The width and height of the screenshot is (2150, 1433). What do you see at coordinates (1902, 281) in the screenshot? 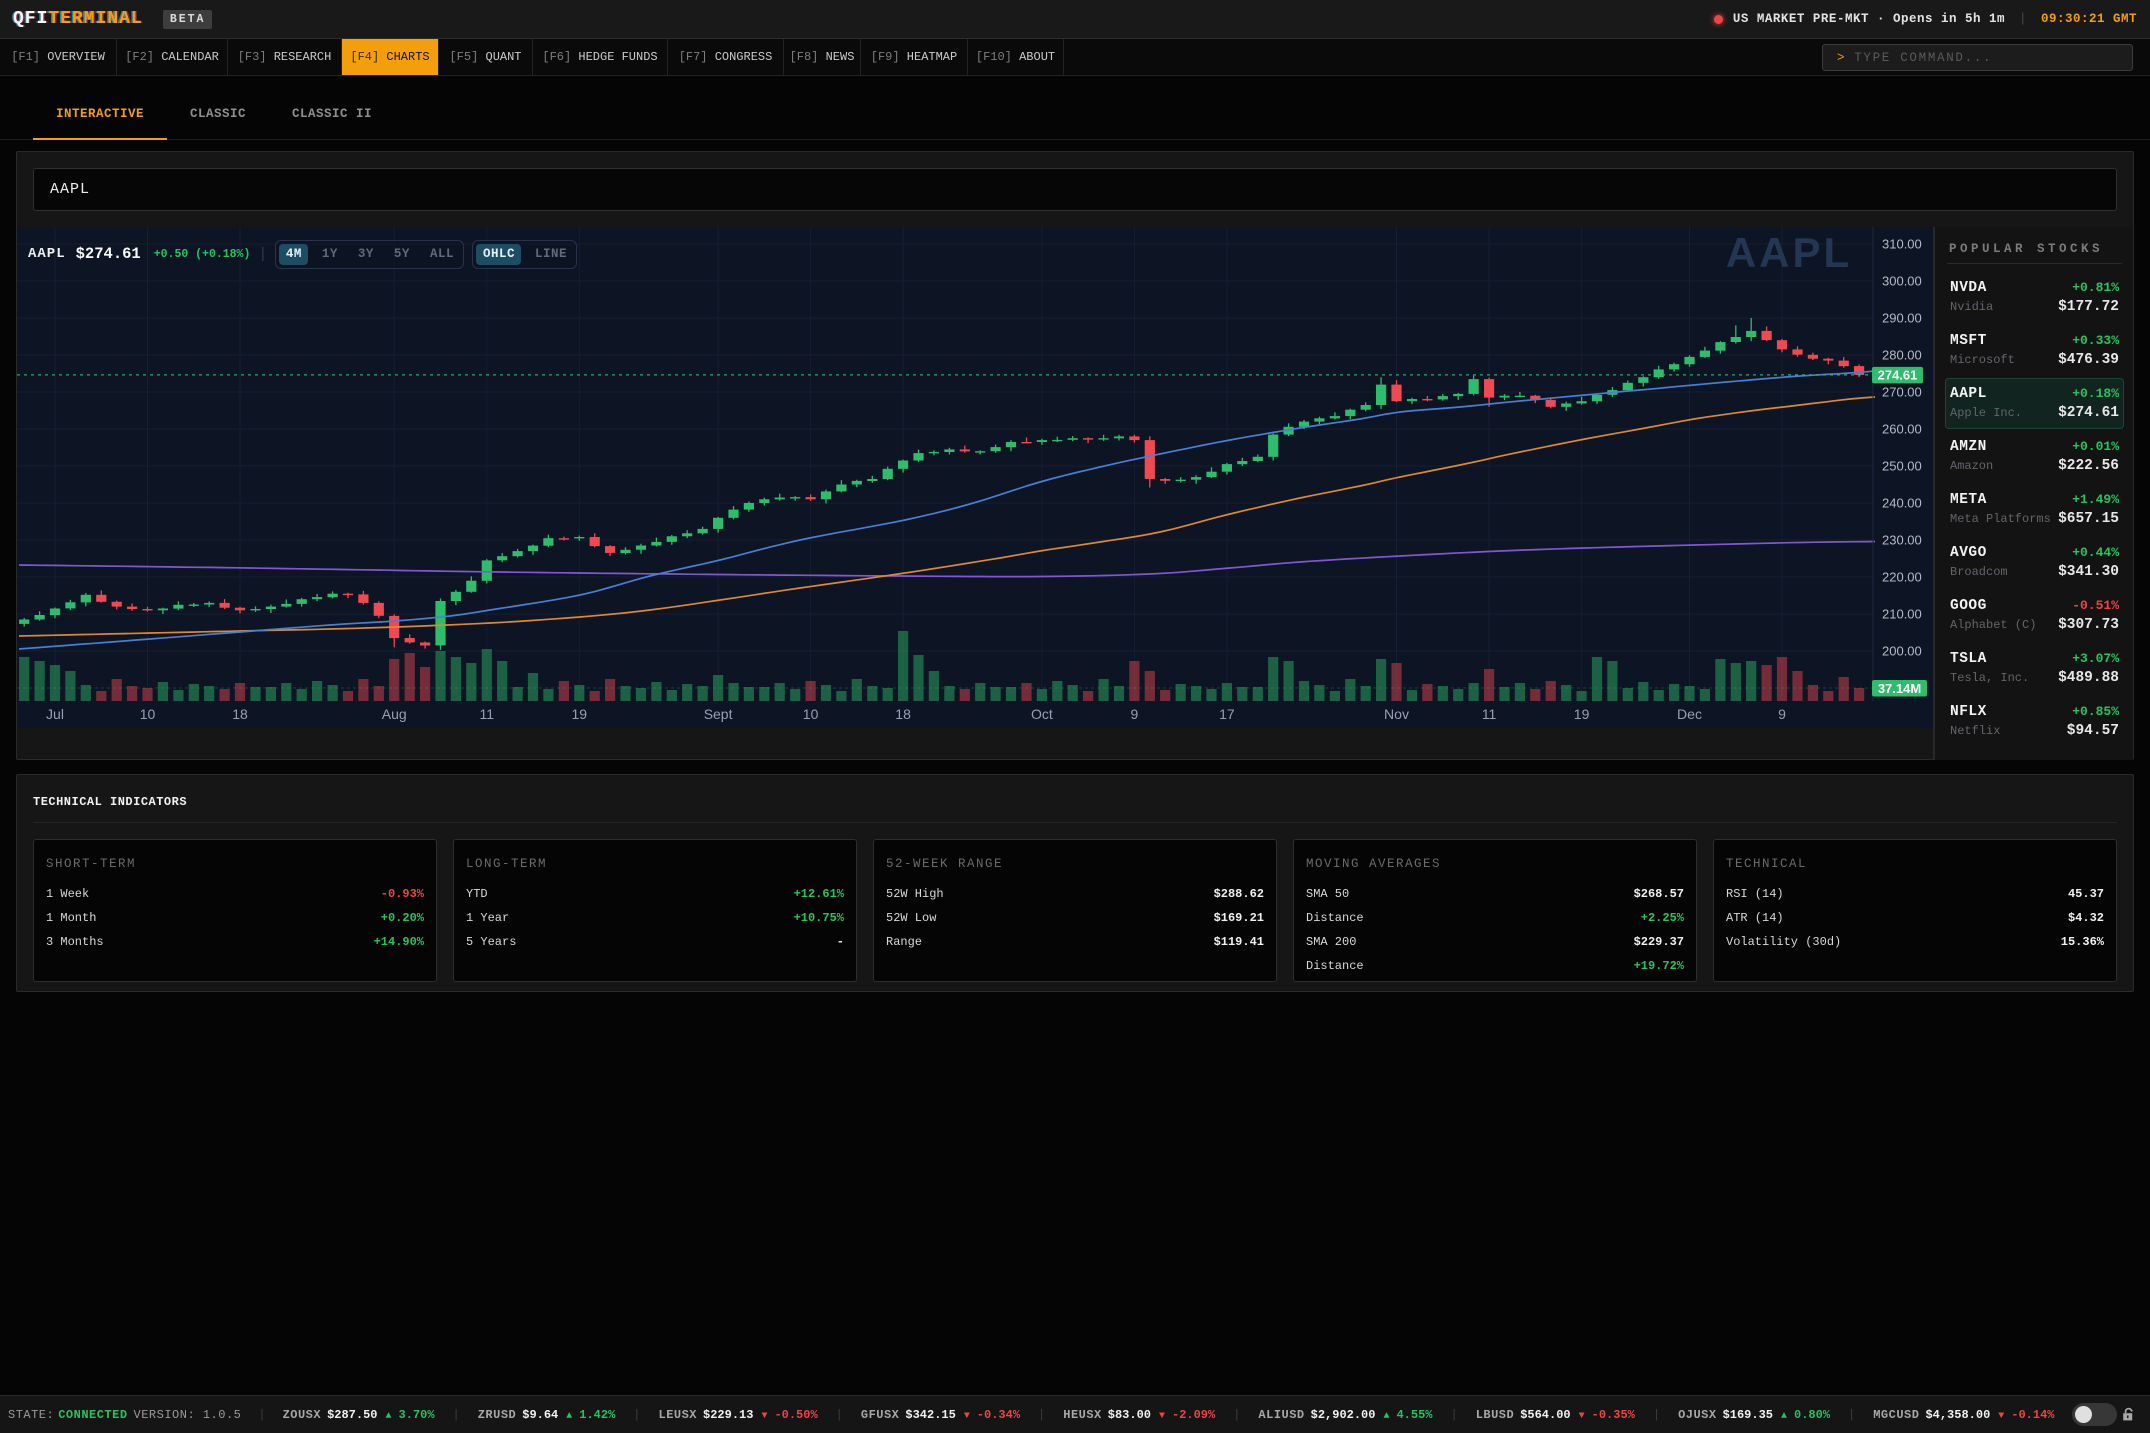
I see `svg-text: 300.00` at bounding box center [1902, 281].